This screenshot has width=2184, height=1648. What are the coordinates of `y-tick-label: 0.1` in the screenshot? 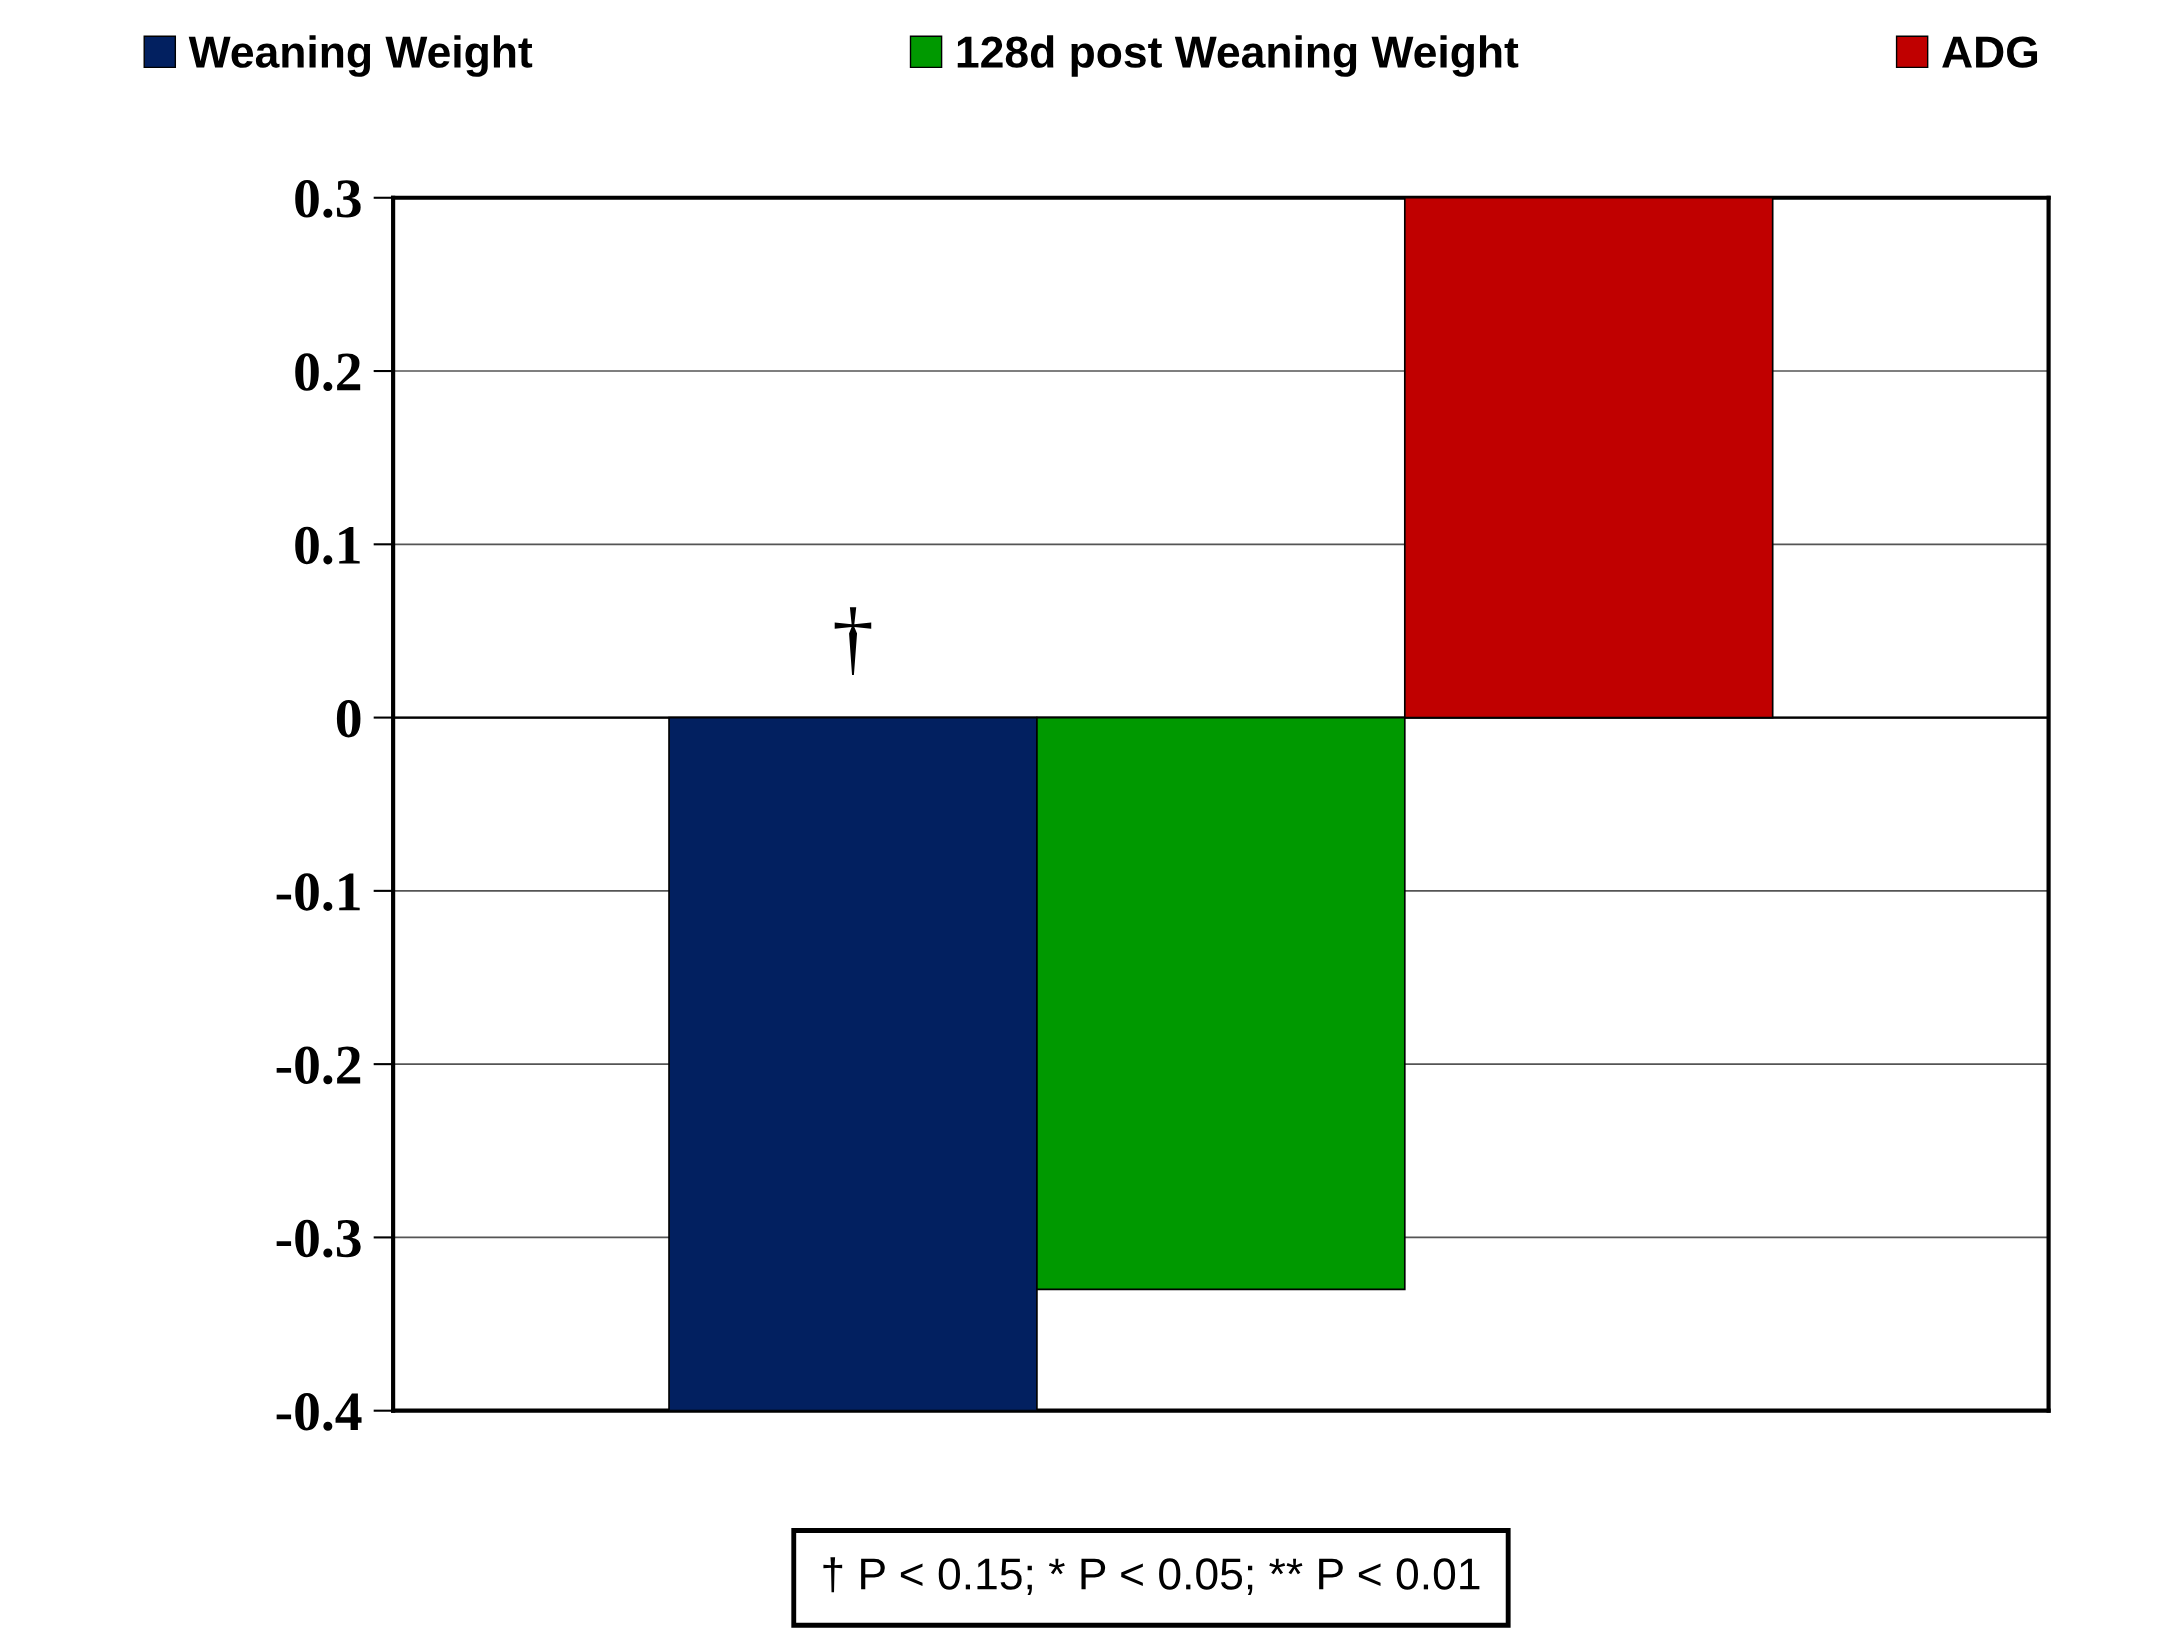 It's located at (327, 545).